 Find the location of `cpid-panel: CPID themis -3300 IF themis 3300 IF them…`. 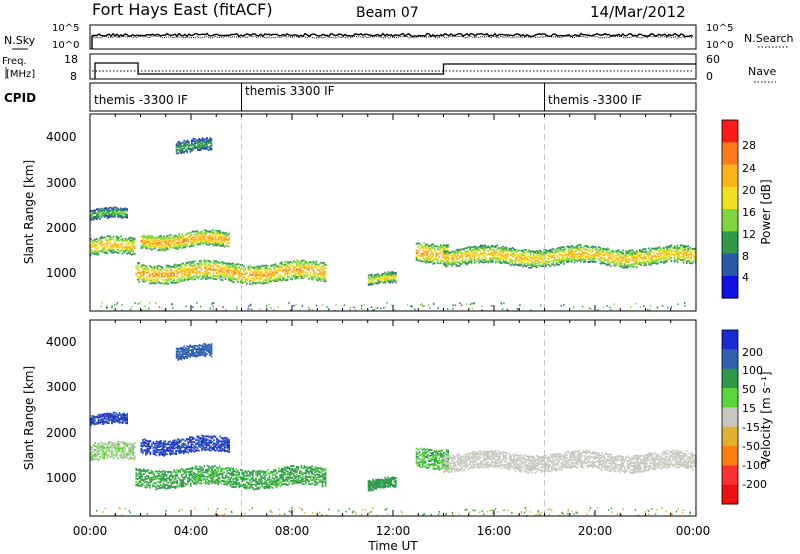

cpid-panel: CPID themis -3300 IF themis 3300 IF them… is located at coordinates (350, 97).